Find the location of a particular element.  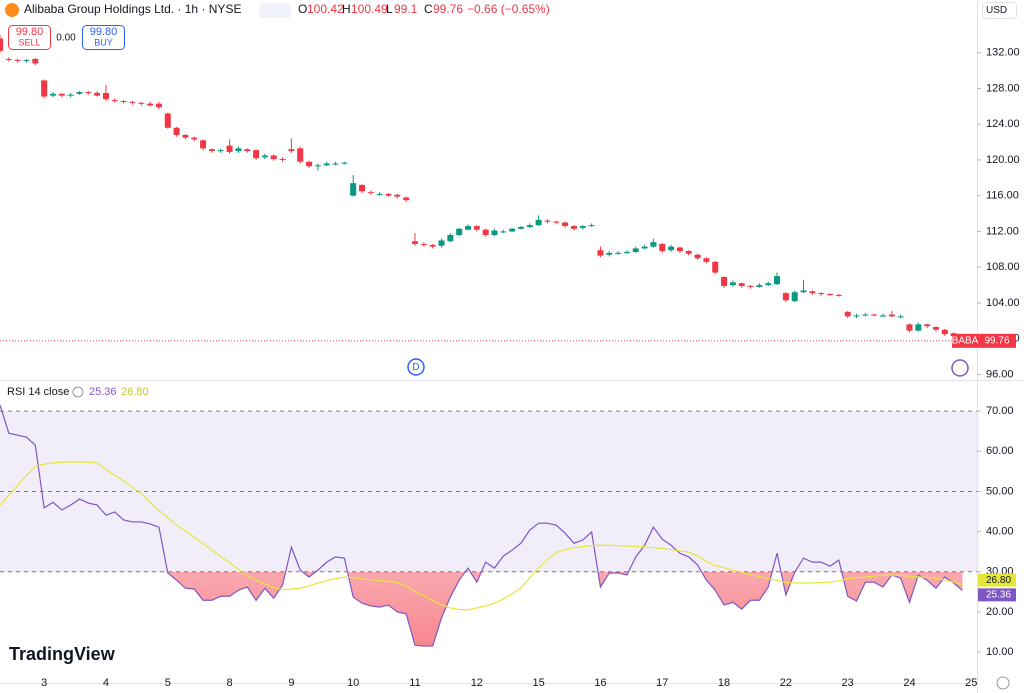

time-label: 12 is located at coordinates (477, 683).